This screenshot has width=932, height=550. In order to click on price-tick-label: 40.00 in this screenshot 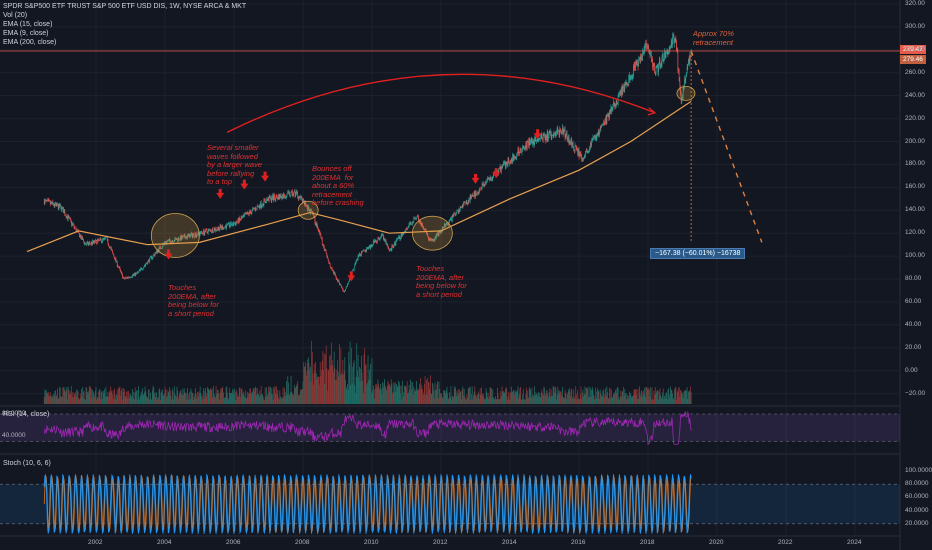, I will do `click(913, 324)`.